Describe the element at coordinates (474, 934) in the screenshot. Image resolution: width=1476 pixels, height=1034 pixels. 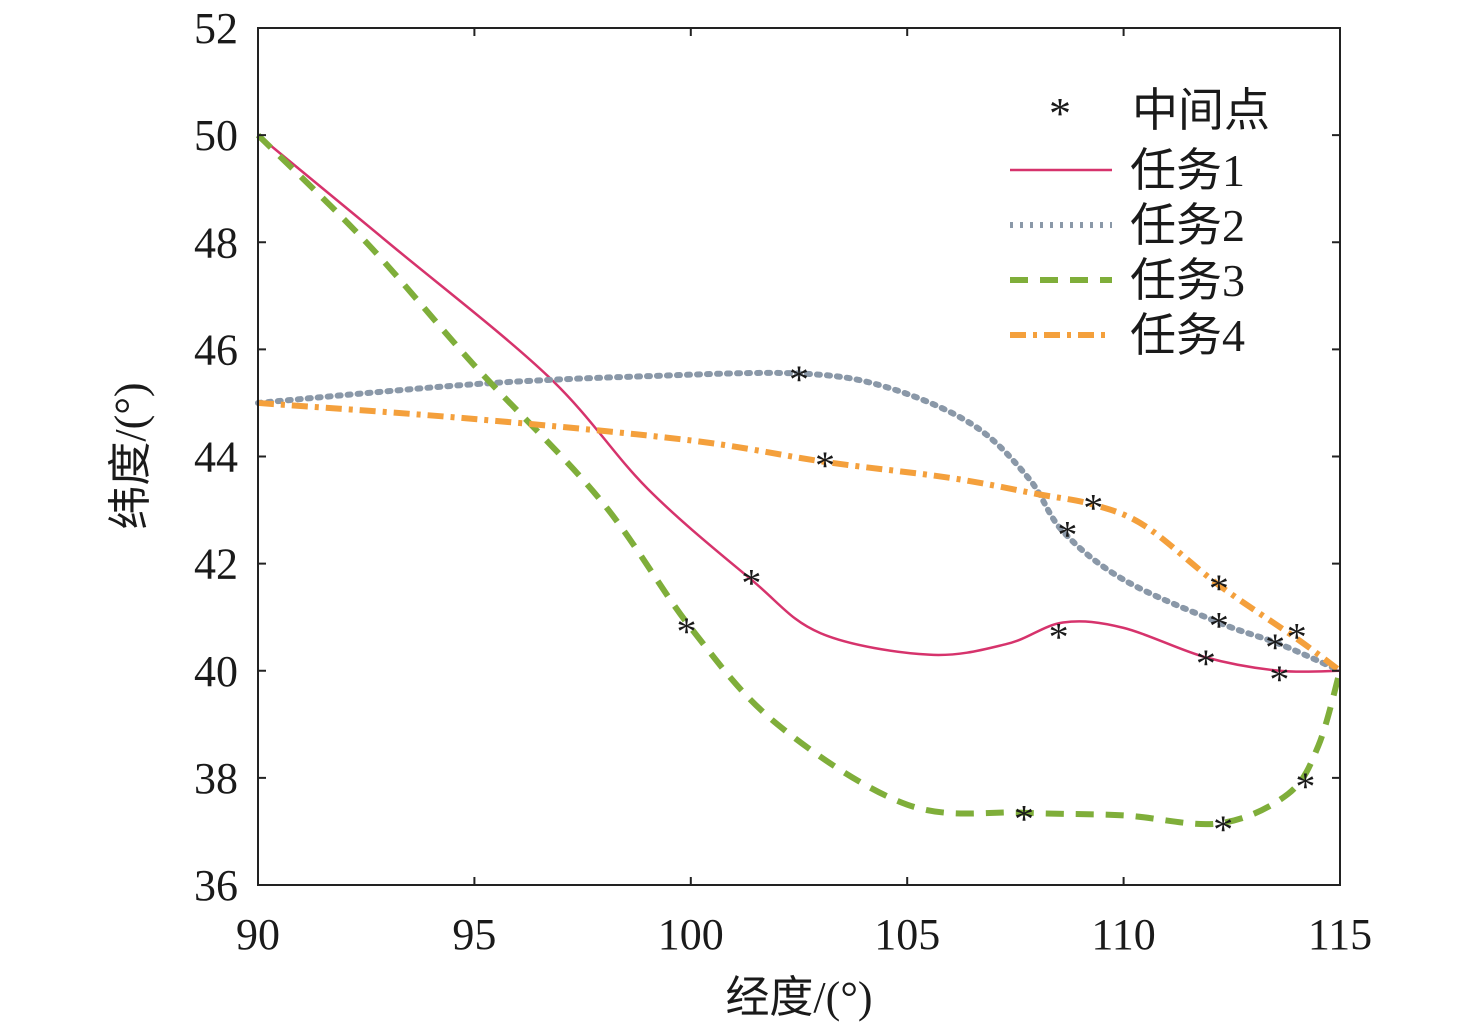
I see `x-tick-label: 95` at that location.